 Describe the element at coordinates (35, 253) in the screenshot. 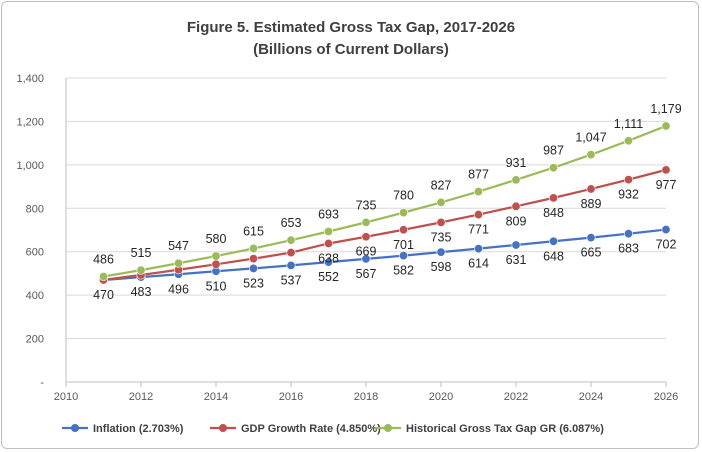

I see `y-tick-label: 600` at that location.